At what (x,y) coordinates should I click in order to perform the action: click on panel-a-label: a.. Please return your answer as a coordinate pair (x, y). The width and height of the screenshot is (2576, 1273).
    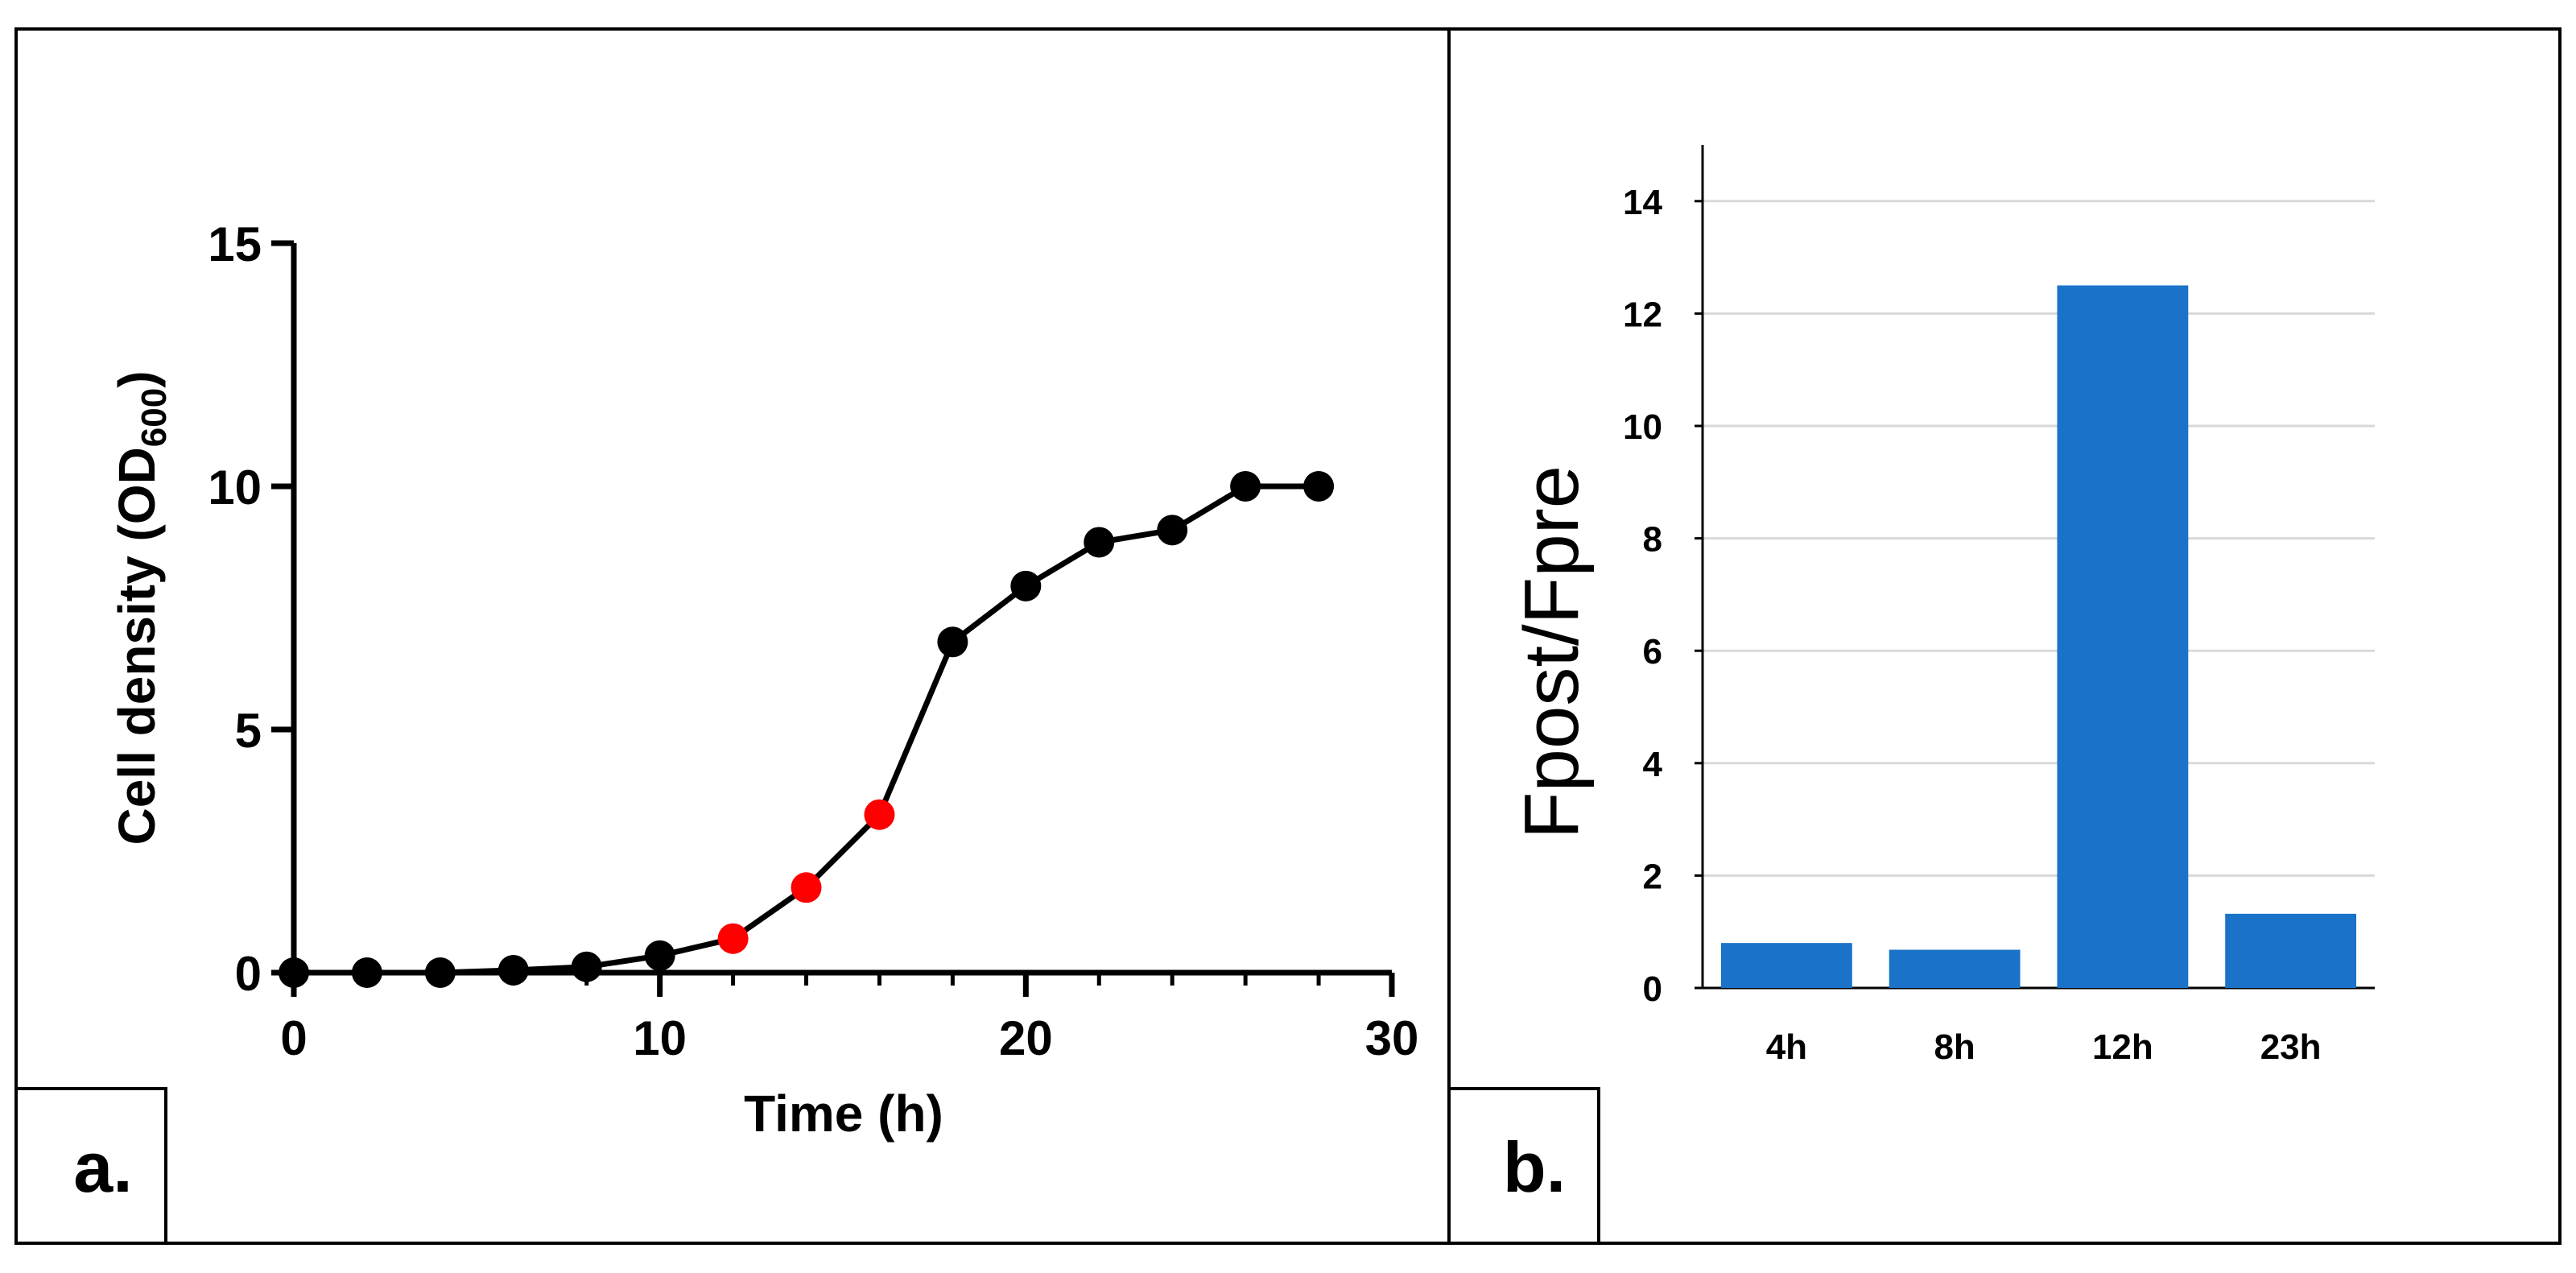
    Looking at the image, I should click on (102, 1167).